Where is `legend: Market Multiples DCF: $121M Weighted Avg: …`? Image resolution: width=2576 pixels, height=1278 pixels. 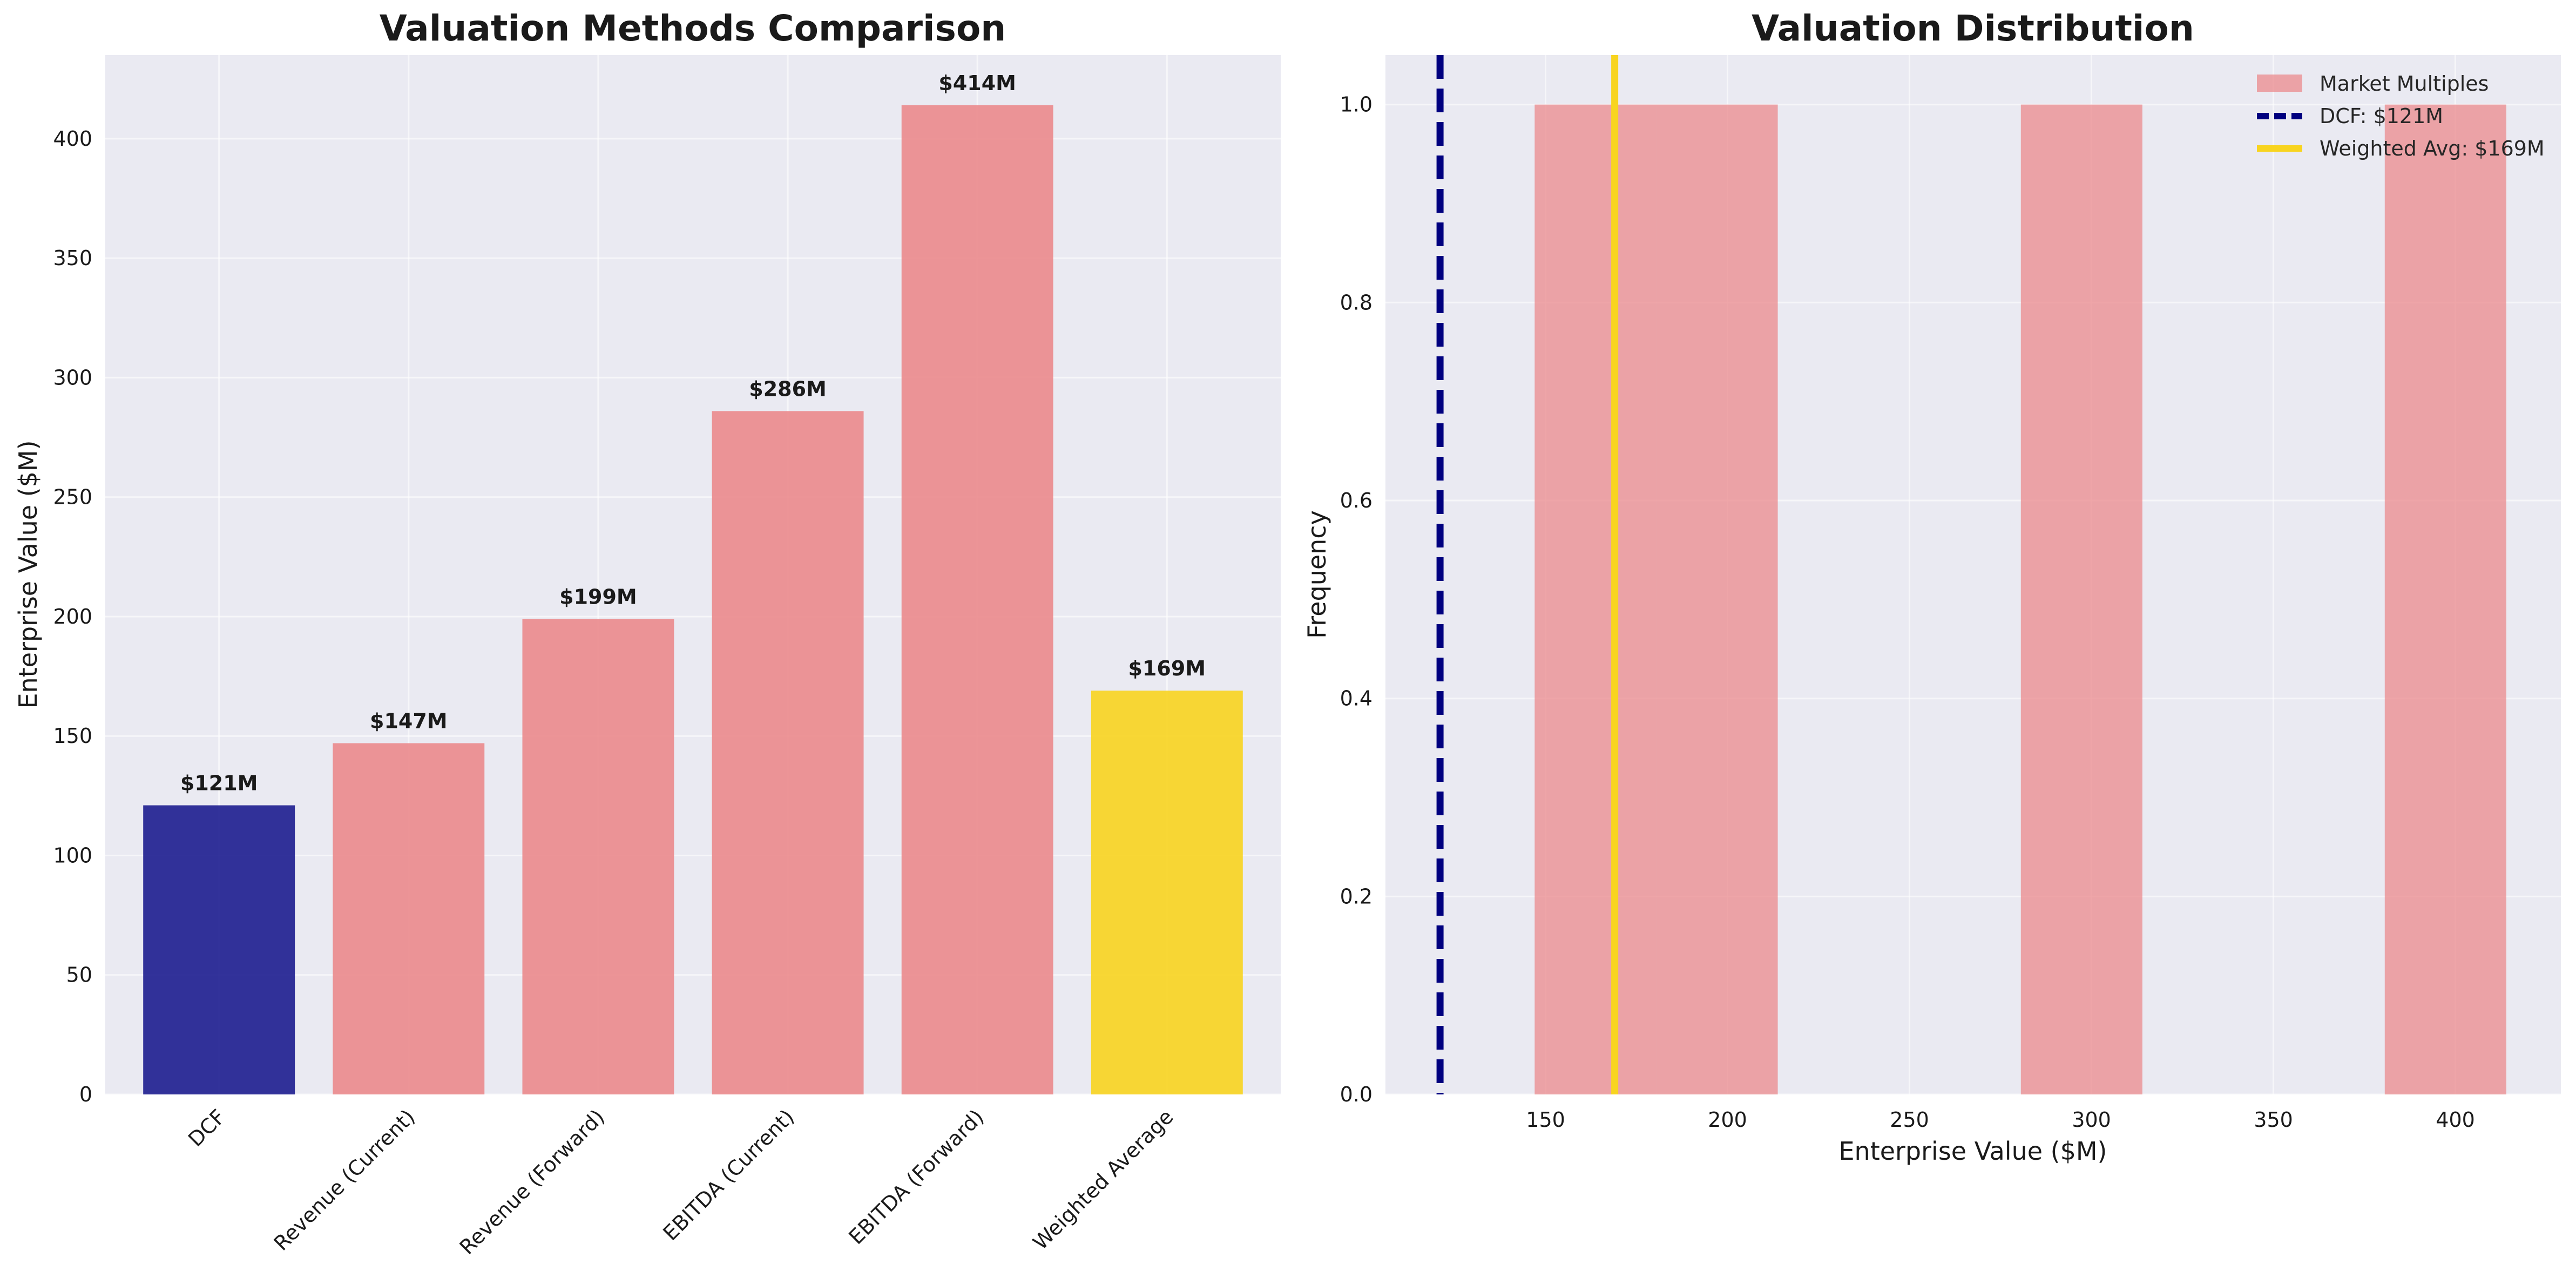
legend: Market Multiples DCF: $121M Weighted Avg: … is located at coordinates (2401, 116).